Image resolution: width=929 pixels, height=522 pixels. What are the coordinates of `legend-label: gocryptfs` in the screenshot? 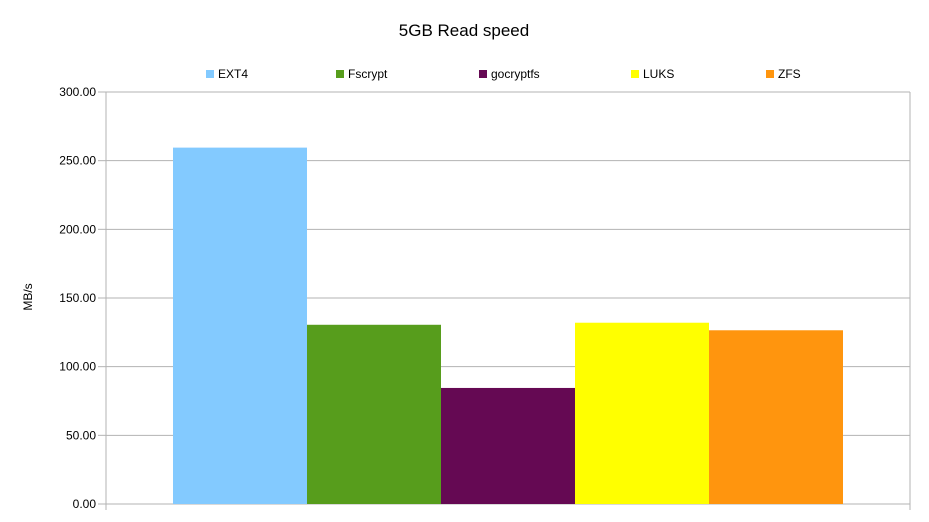 It's located at (515, 74).